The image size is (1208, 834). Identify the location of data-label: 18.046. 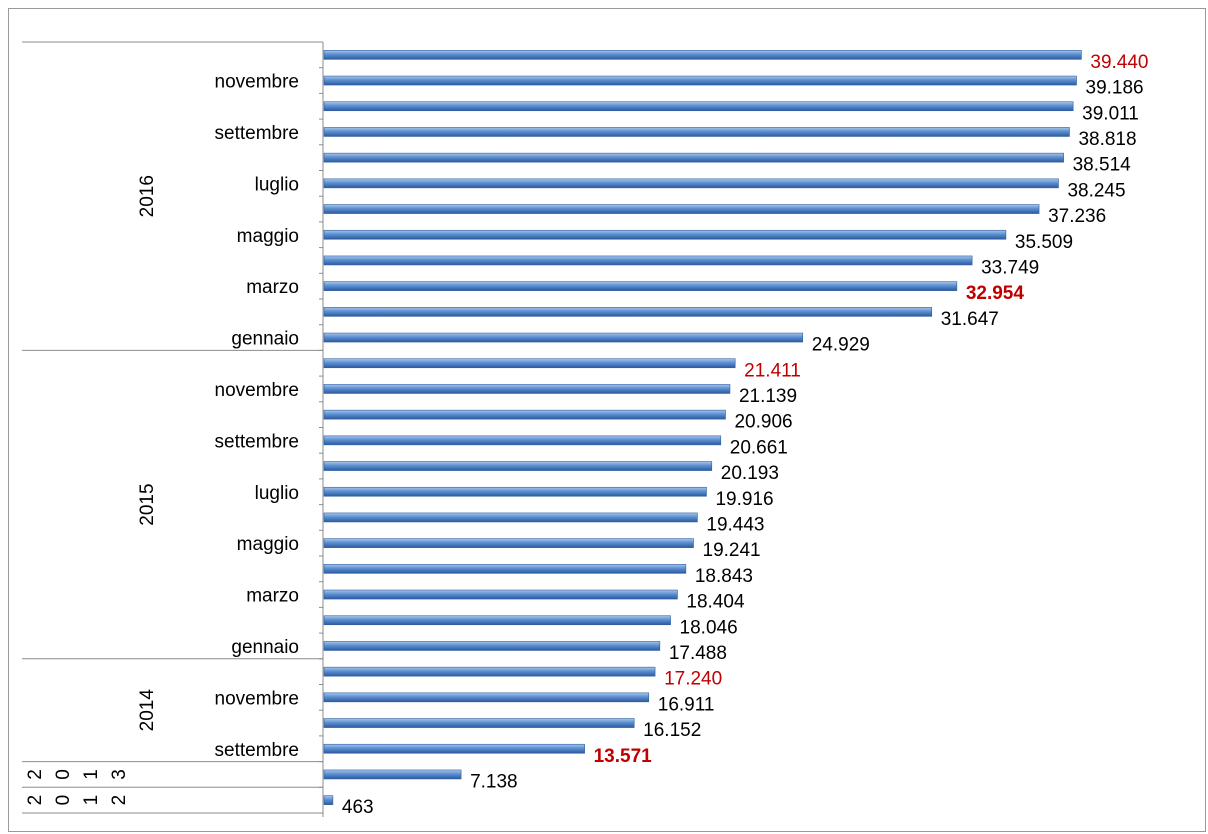
(709, 627).